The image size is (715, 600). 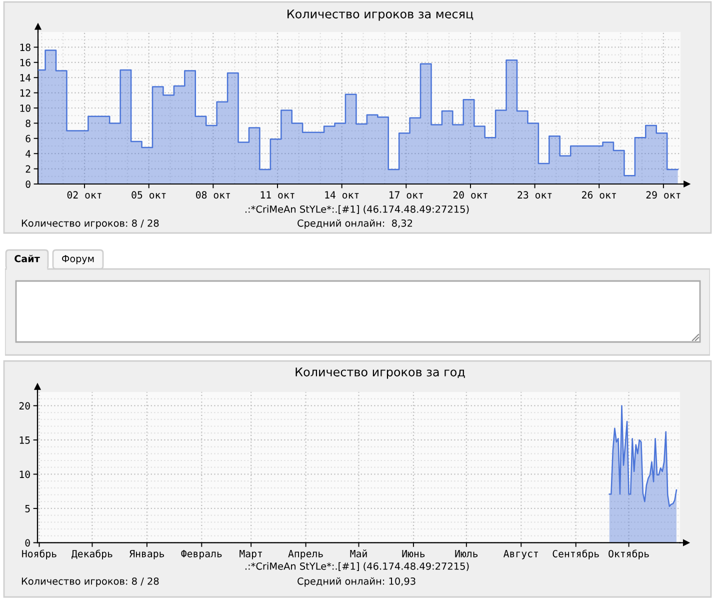 I want to click on x-tick-label: Июль, so click(x=466, y=554).